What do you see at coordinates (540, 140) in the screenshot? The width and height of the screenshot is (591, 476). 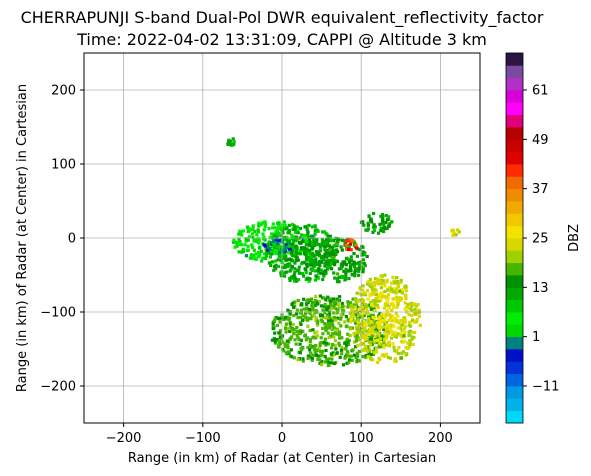 I see `colorbar-tick-label: 49` at bounding box center [540, 140].